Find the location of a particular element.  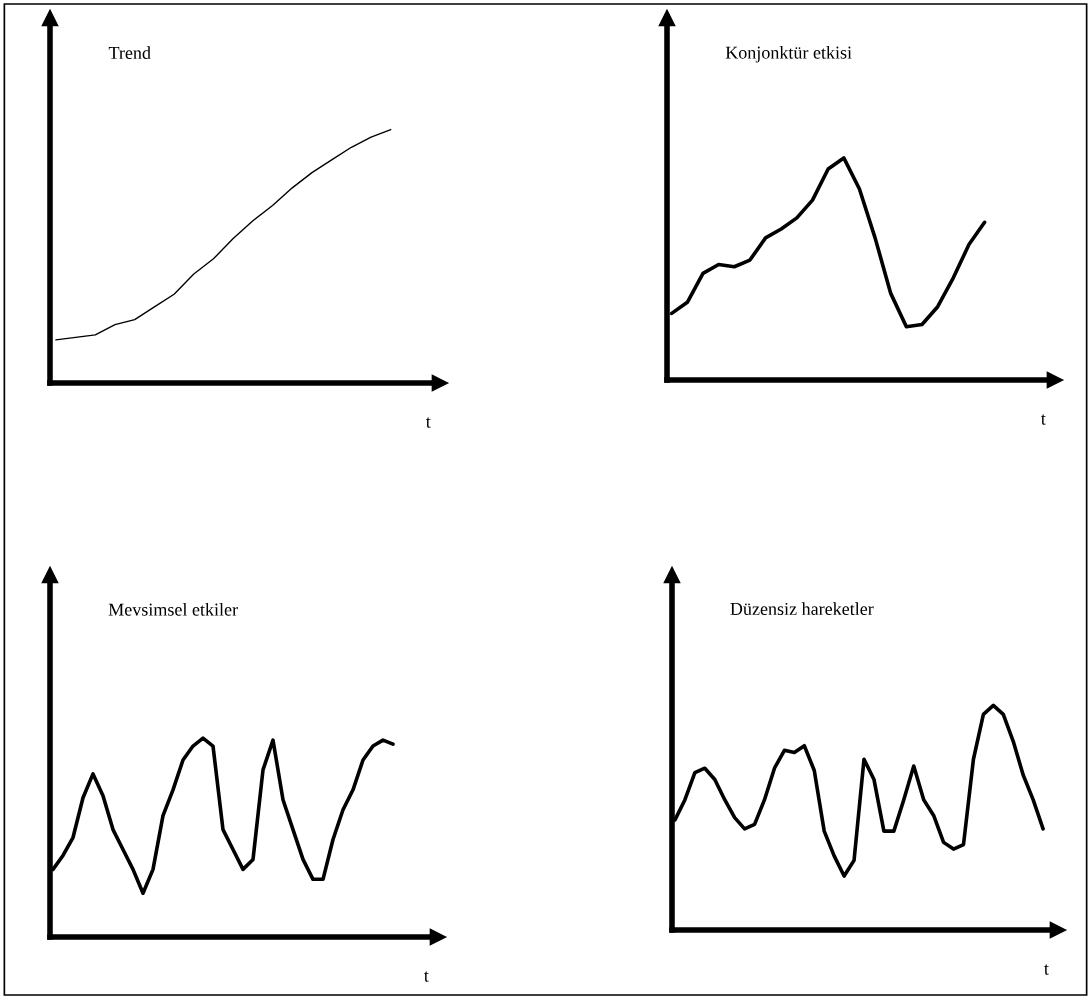

chart-title: Trend is located at coordinates (129, 53).